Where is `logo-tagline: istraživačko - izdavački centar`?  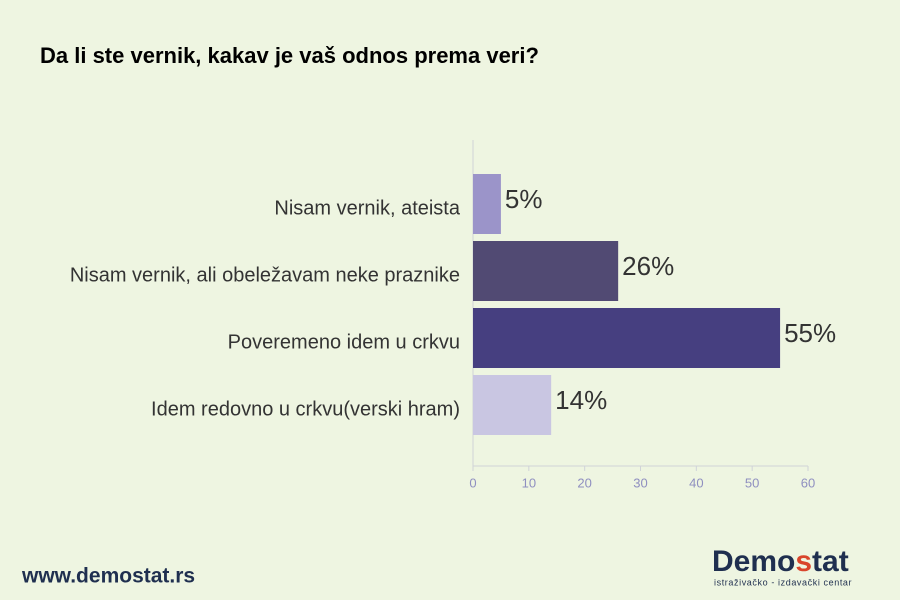
logo-tagline: istraživačko - izdavački centar is located at coordinates (783, 582).